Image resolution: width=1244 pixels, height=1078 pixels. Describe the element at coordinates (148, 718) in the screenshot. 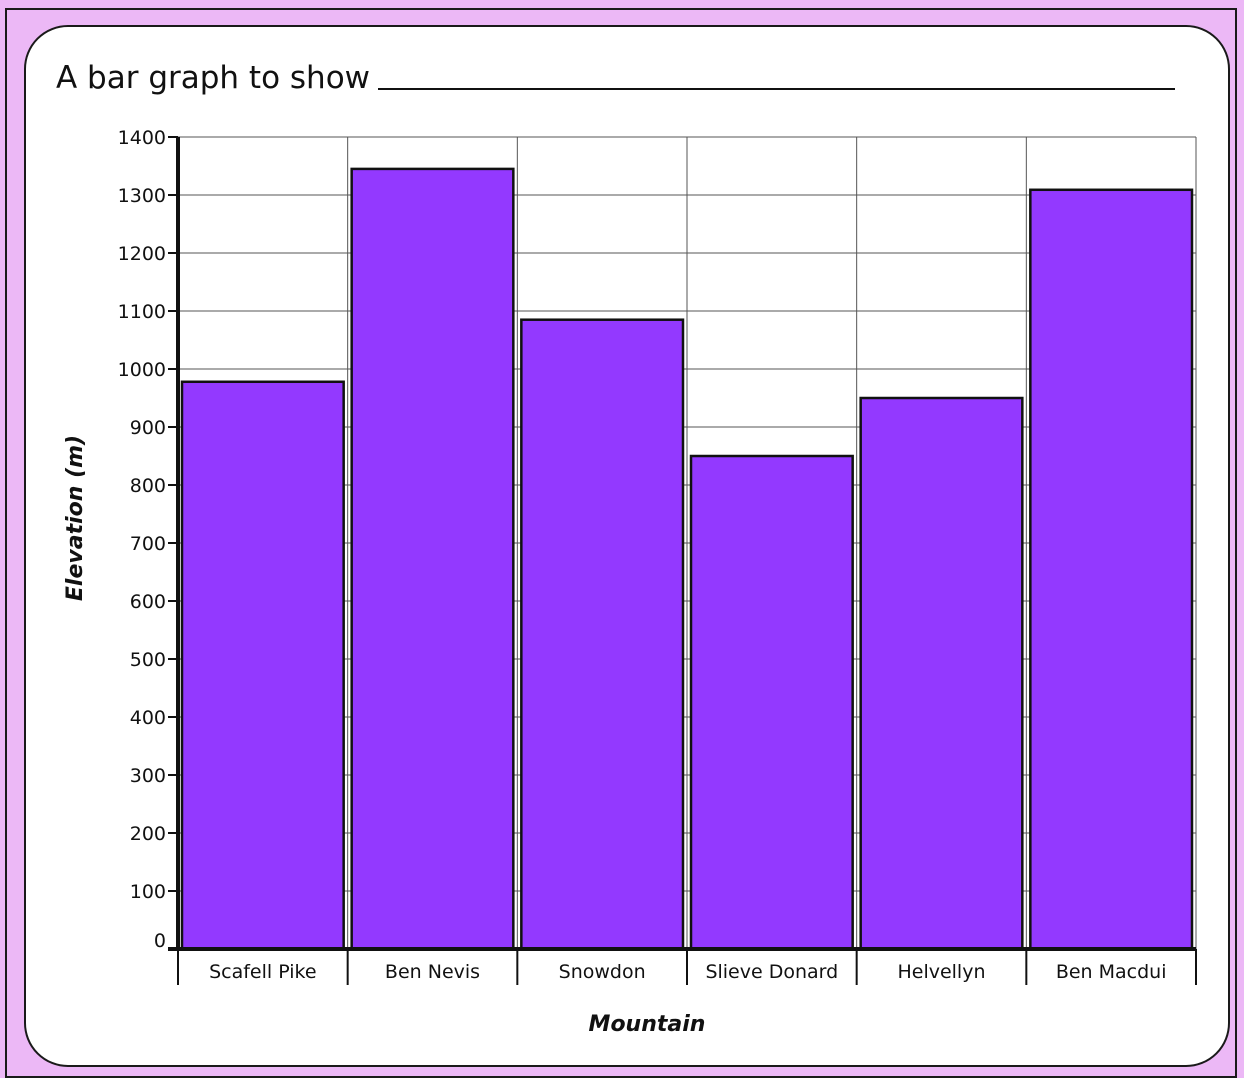

I see `y-tick-label: 400` at that location.